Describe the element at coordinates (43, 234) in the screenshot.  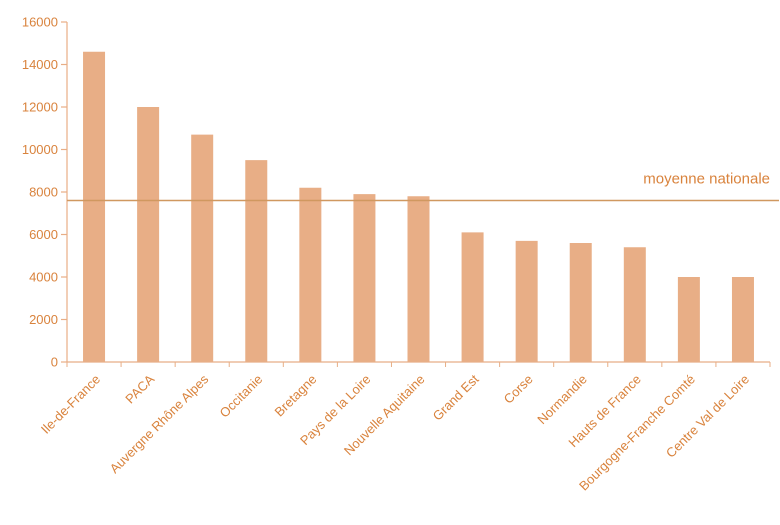
I see `y-tick-label: 6000` at that location.